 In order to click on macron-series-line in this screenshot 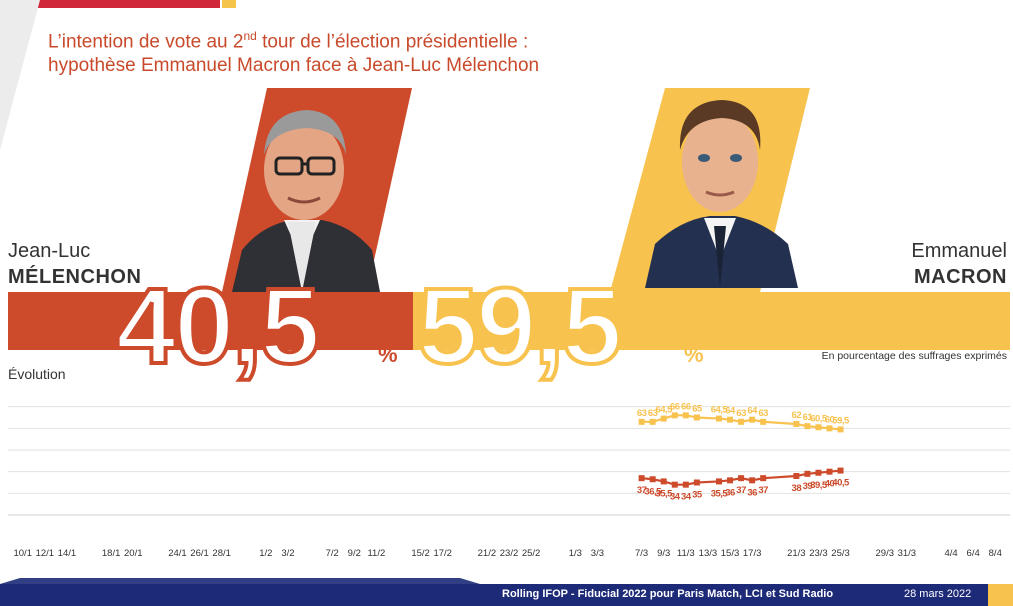, I will do `click(741, 422)`.